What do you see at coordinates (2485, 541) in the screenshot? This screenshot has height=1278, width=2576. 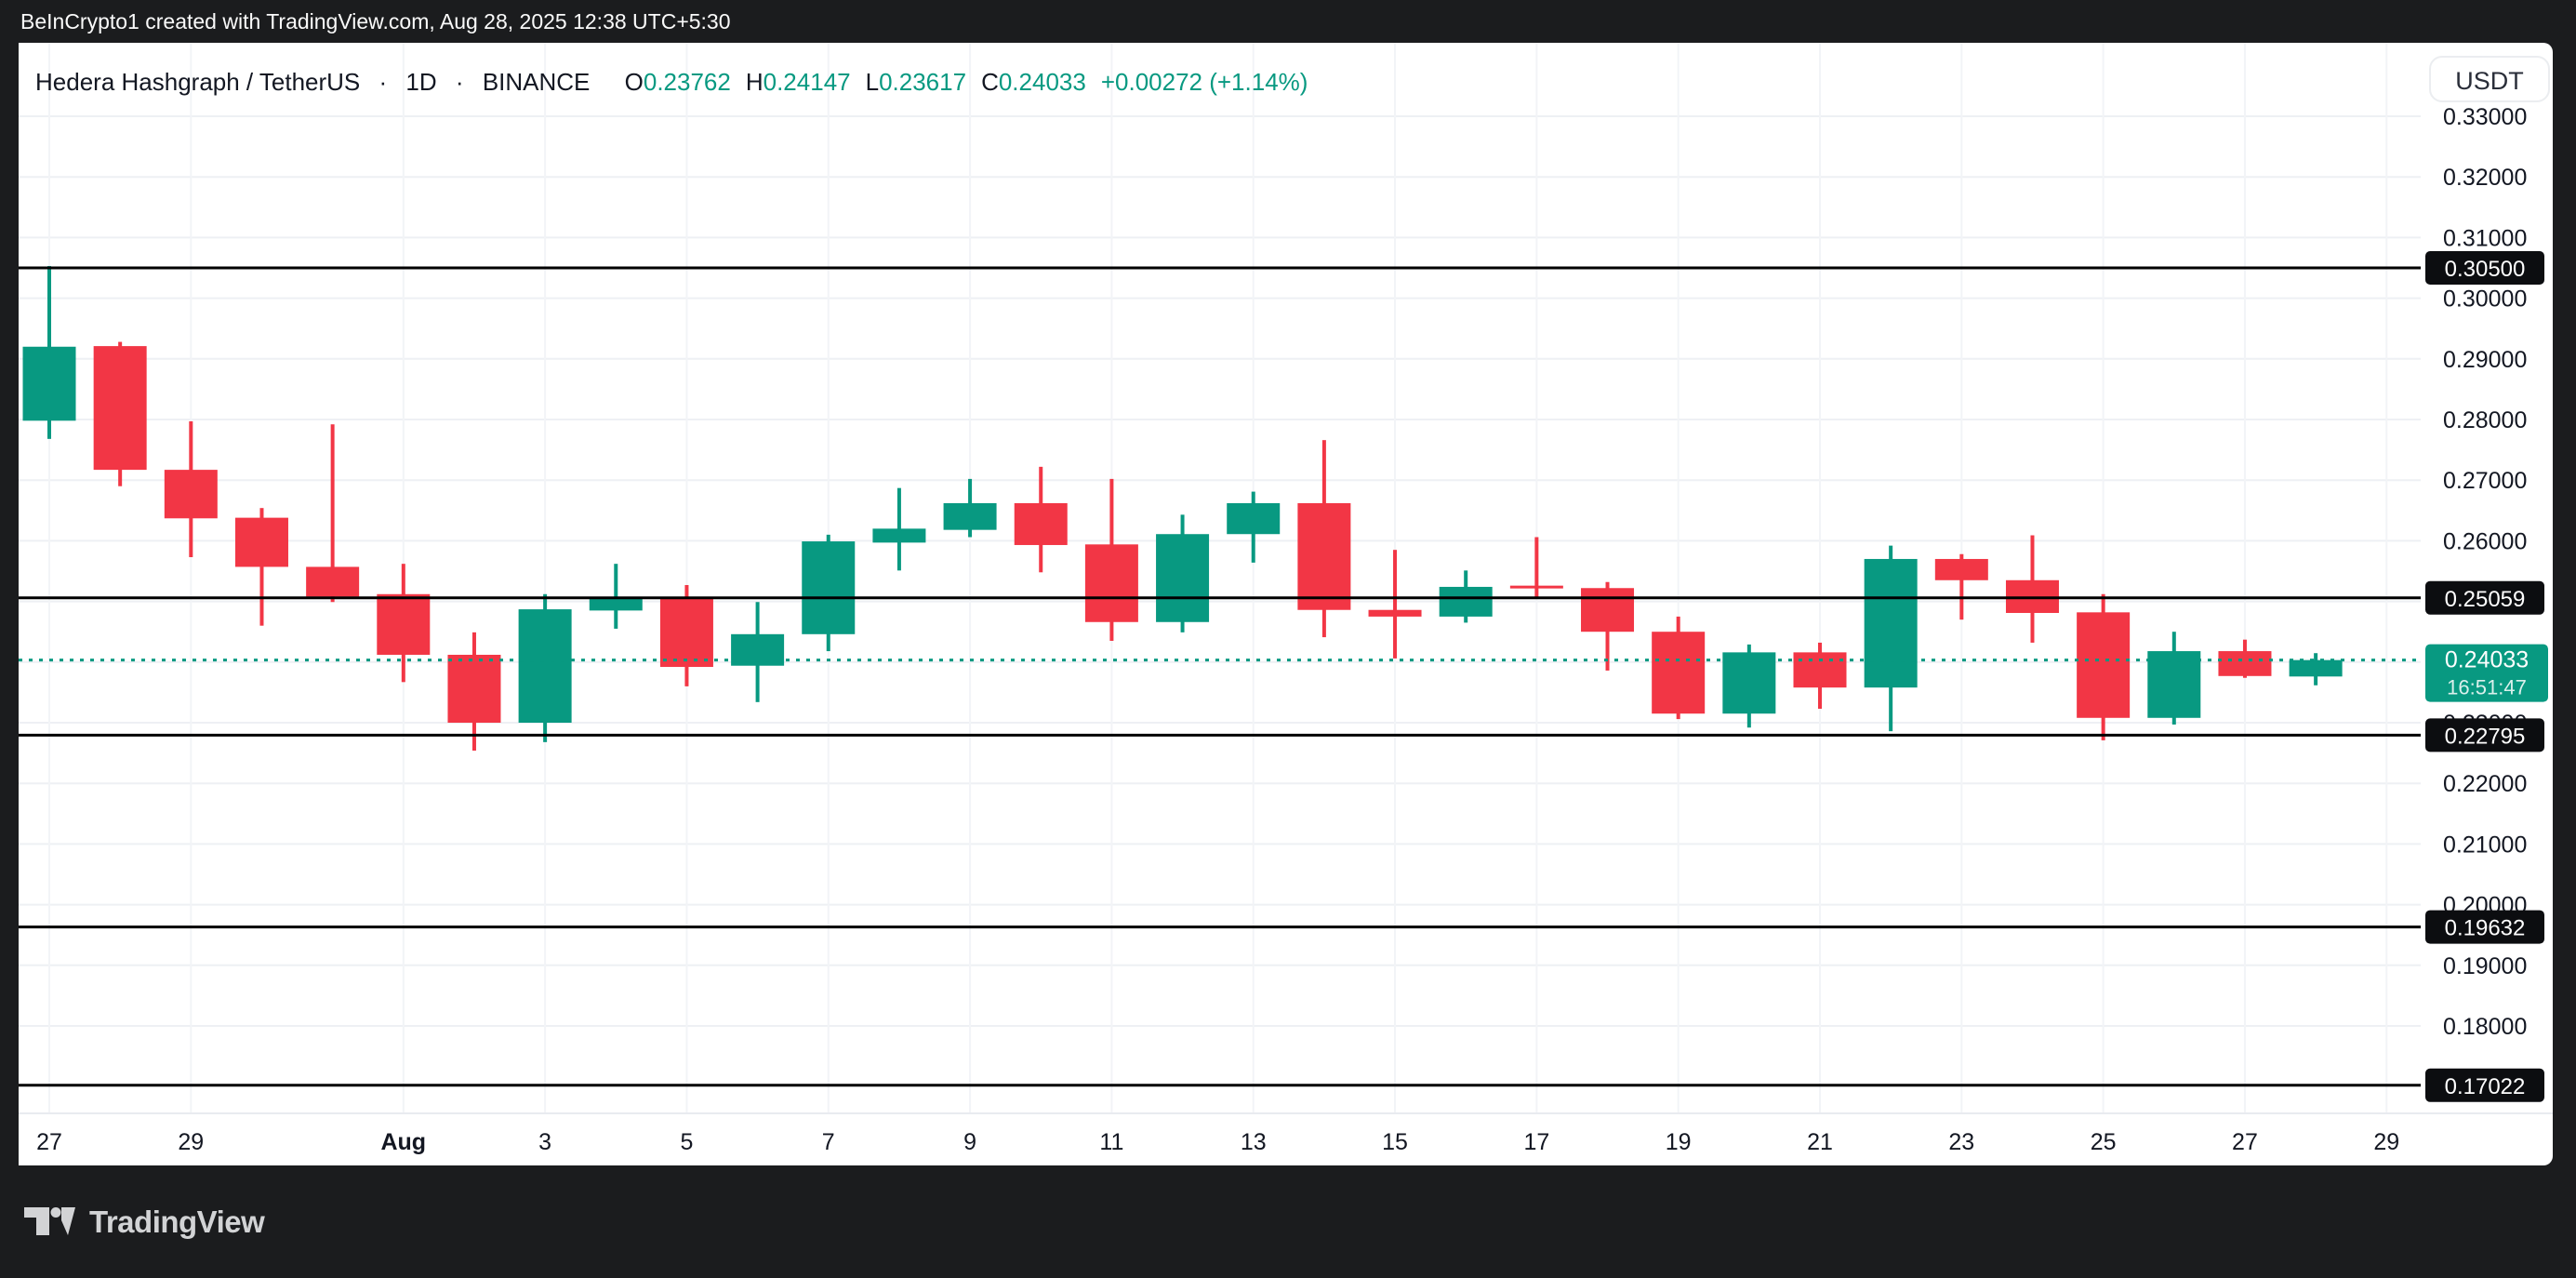 I see `price-tick-label: 0.26000` at bounding box center [2485, 541].